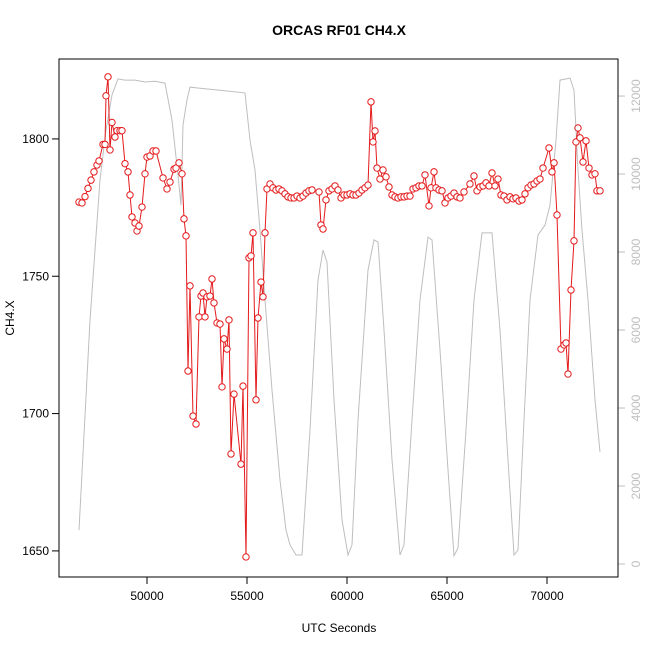  Describe the element at coordinates (636, 96) in the screenshot. I see `y2-tick-label: 12000` at that location.